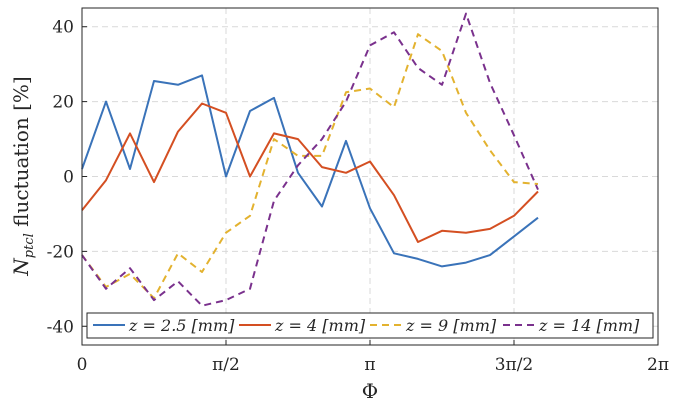  I want to click on y-tick-label: 0, so click(68, 178).